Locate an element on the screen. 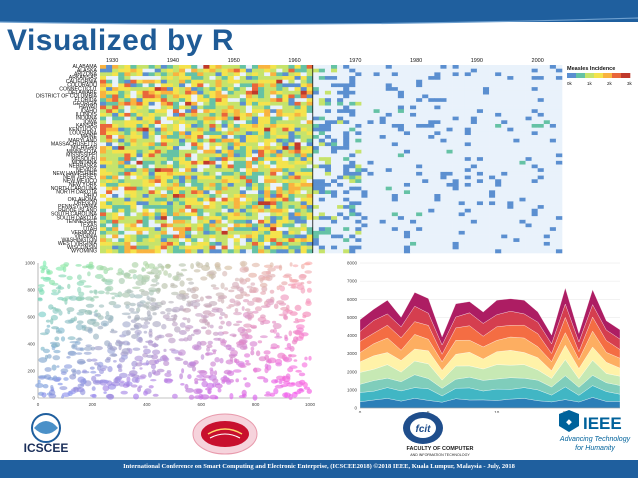  heatmap-row-label: VIRGINIA is located at coordinates (85, 237).